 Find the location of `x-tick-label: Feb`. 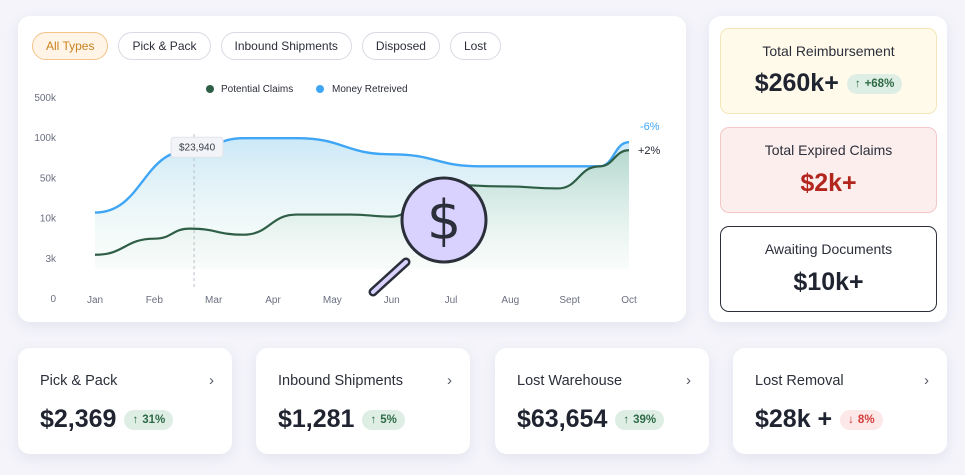

x-tick-label: Feb is located at coordinates (155, 300).